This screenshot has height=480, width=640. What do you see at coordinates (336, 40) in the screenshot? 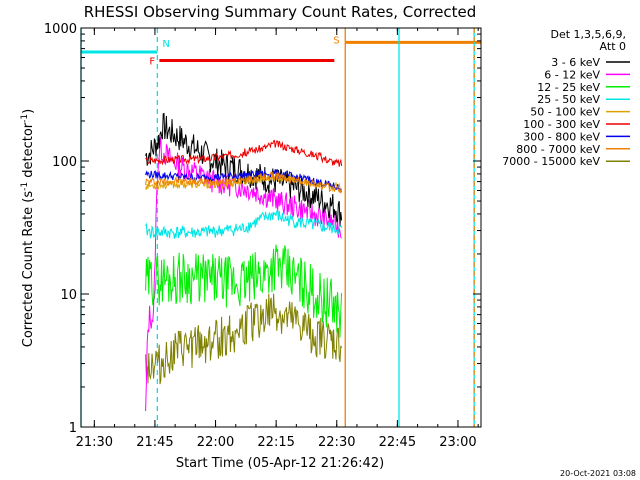
I see `interval-label-S: S` at bounding box center [336, 40].